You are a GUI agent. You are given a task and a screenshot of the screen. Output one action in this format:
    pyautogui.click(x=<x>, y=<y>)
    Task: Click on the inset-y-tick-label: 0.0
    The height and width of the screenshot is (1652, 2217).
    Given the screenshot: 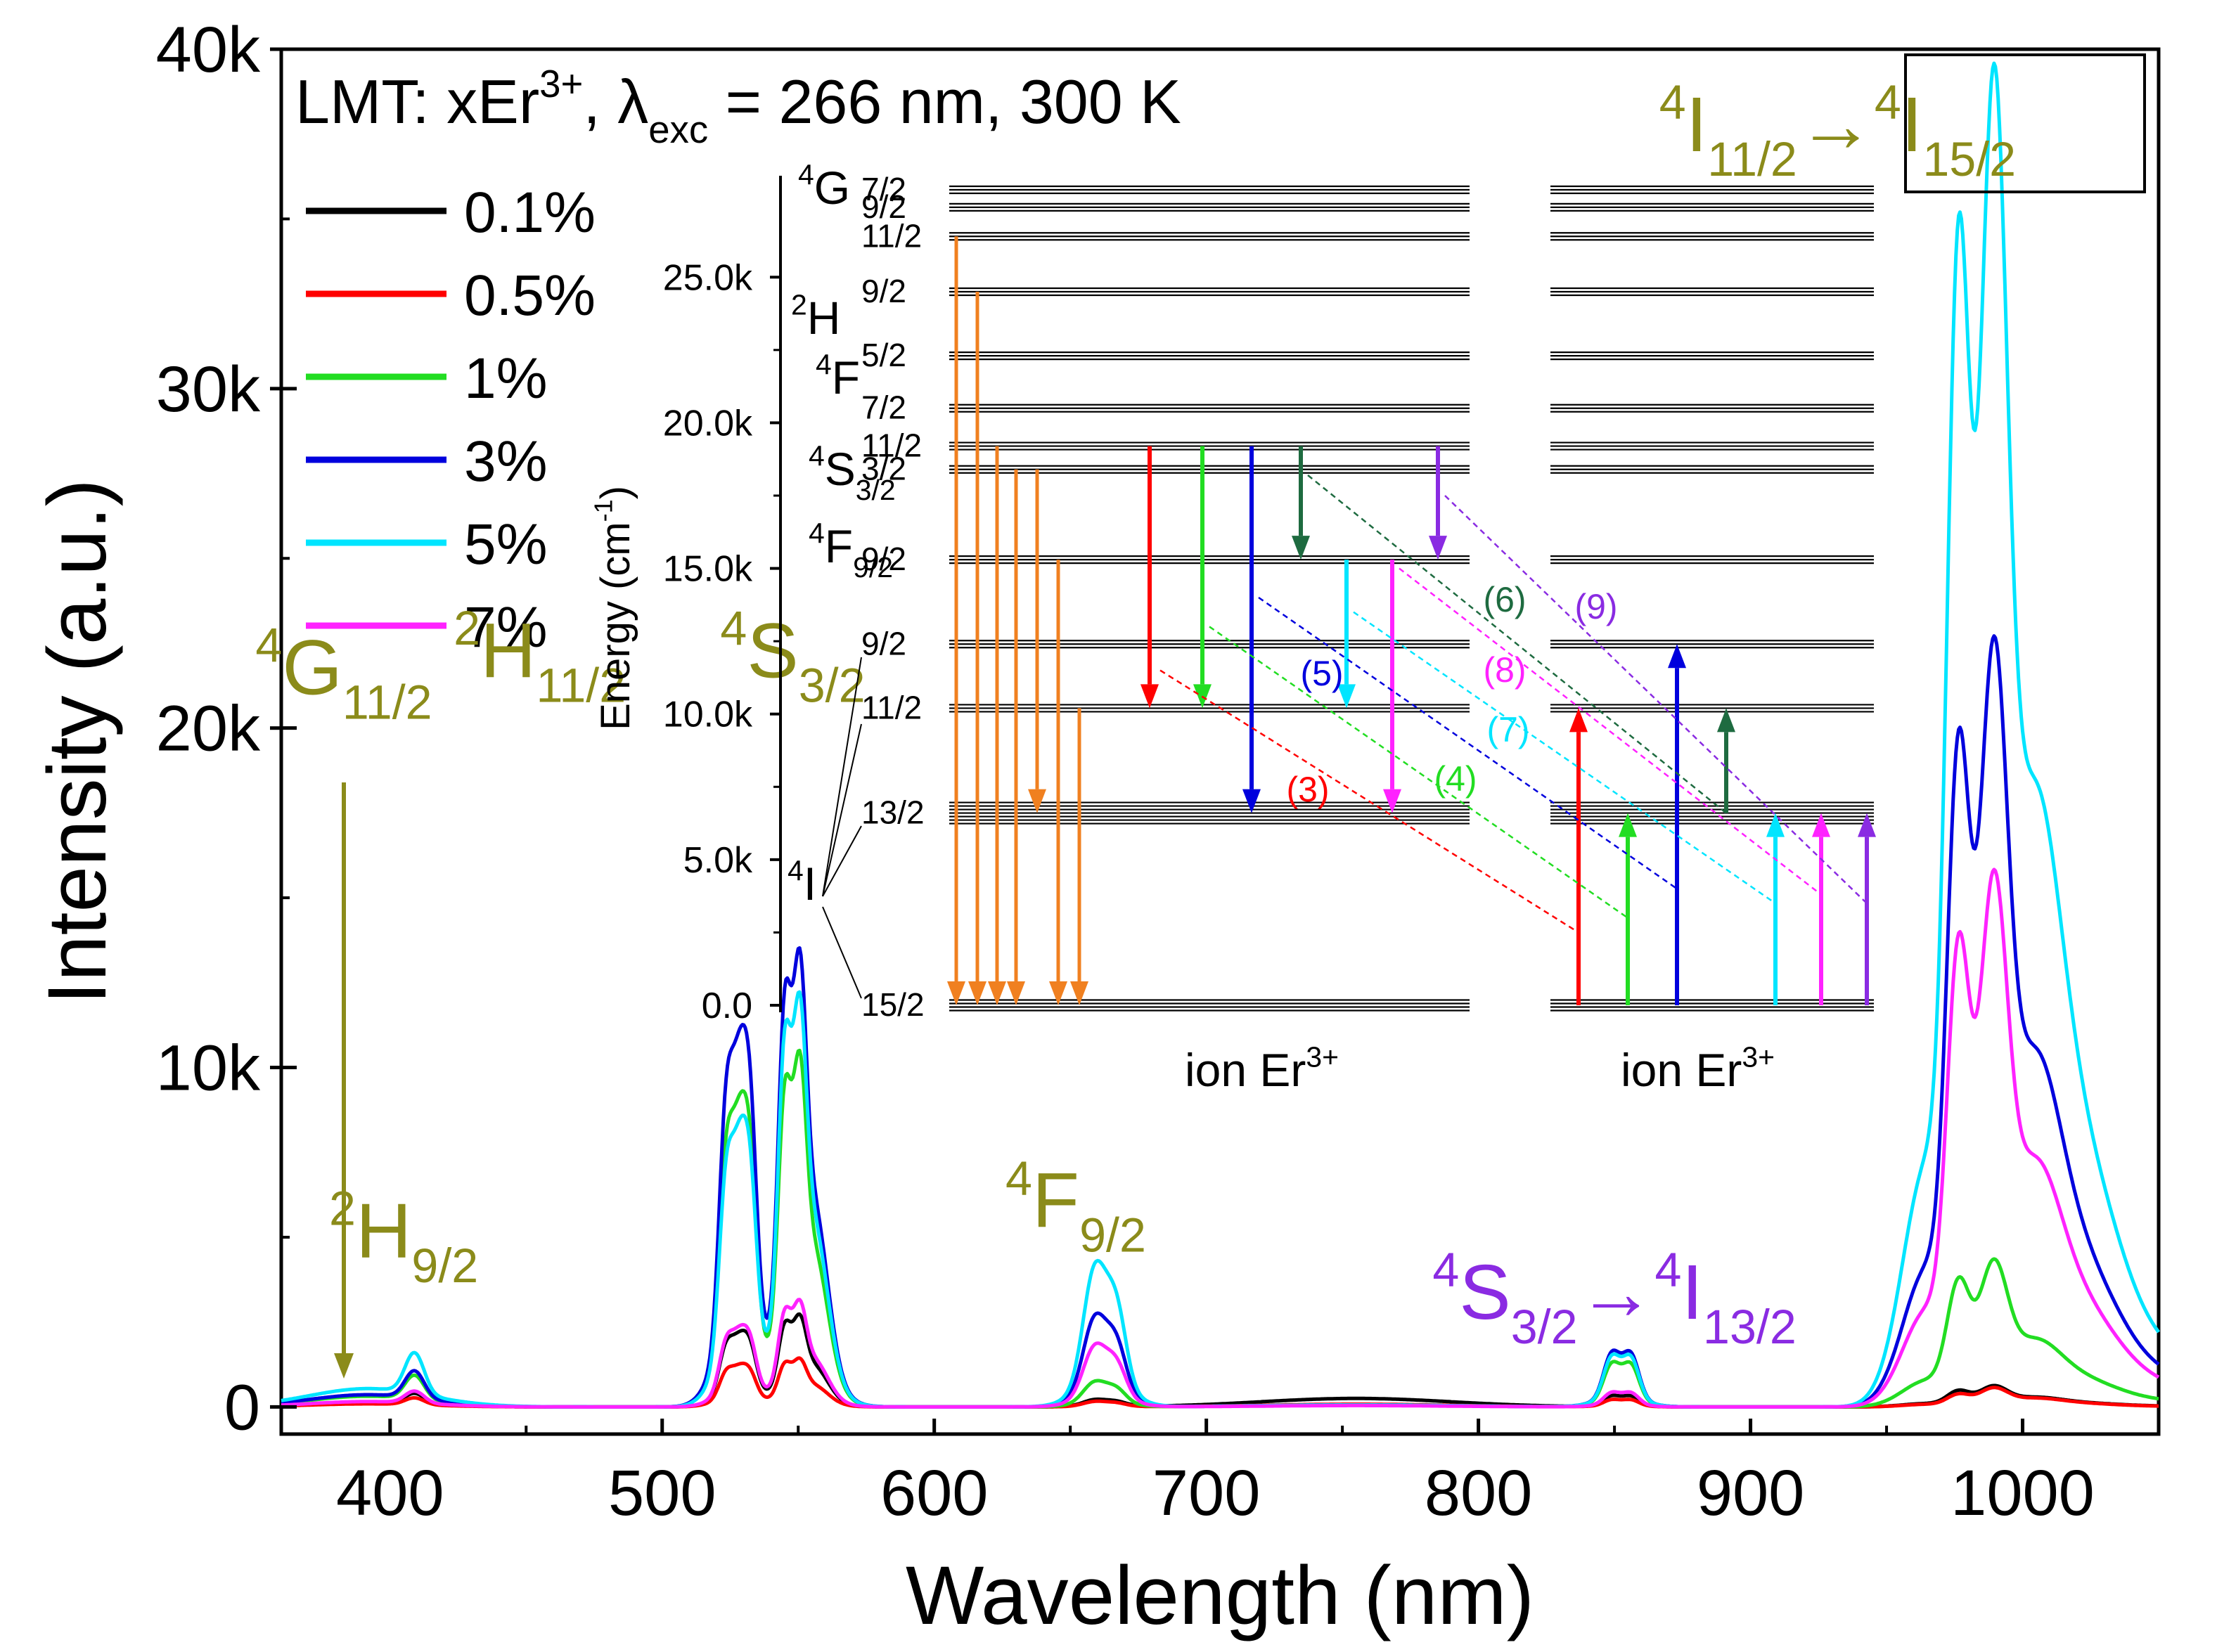 What is the action you would take?
    pyautogui.click(x=727, y=1006)
    